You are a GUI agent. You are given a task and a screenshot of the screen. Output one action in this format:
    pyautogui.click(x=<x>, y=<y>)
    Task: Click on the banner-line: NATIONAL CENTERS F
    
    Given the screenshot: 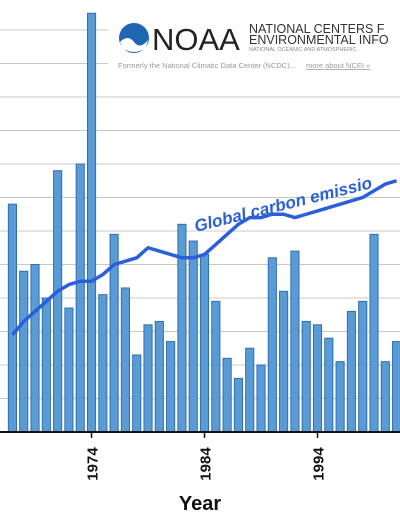 What is the action you would take?
    pyautogui.click(x=317, y=29)
    